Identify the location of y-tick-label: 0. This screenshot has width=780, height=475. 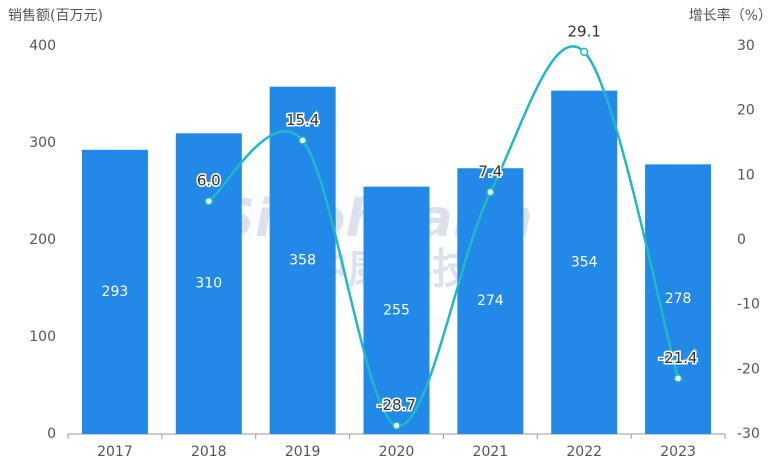
(51, 434).